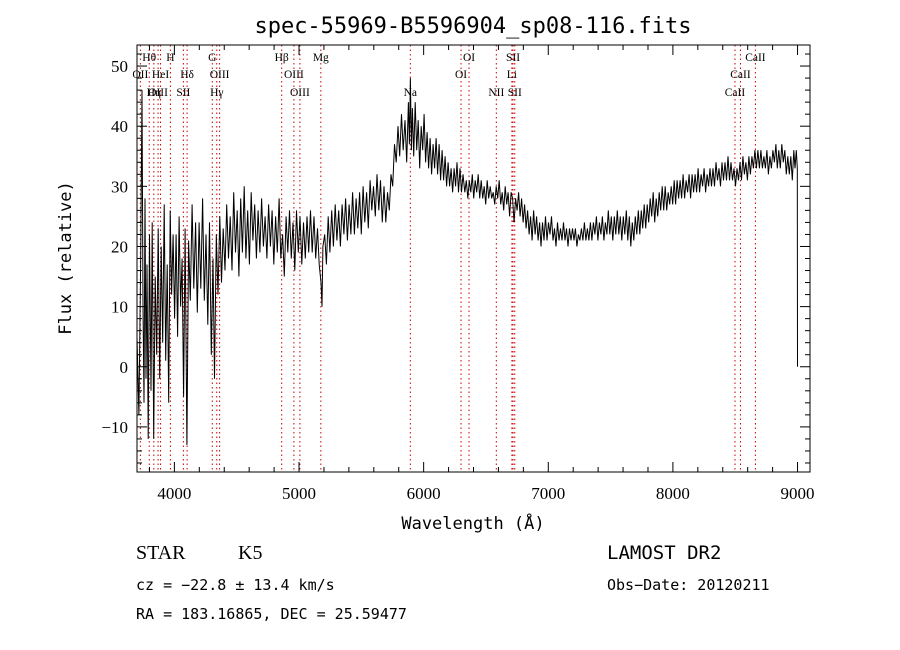 This screenshot has width=900, height=650. What do you see at coordinates (512, 75) in the screenshot?
I see `spectral-line-label-19: Li` at bounding box center [512, 75].